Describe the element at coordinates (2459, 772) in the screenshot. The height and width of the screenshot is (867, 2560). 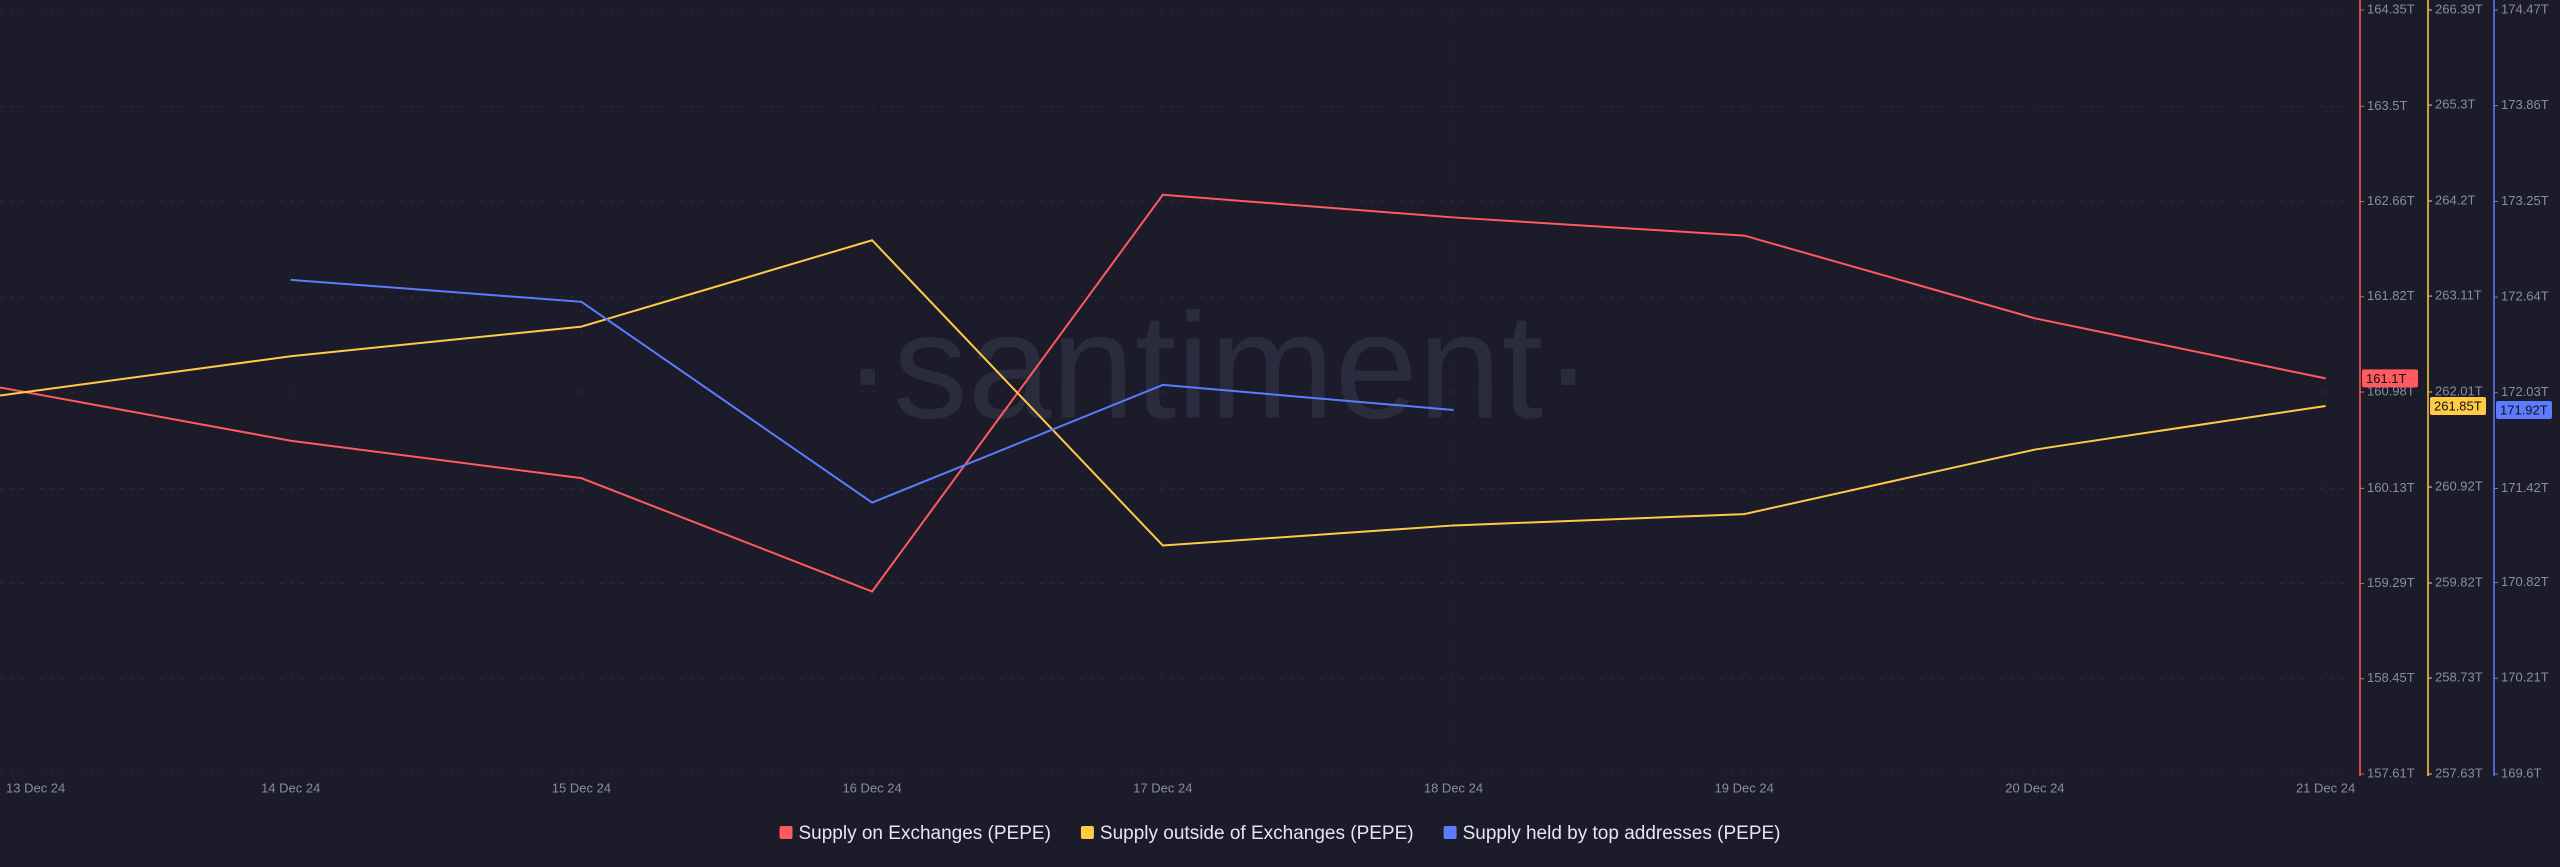
I see `y-tick-label: 257.63T` at that location.